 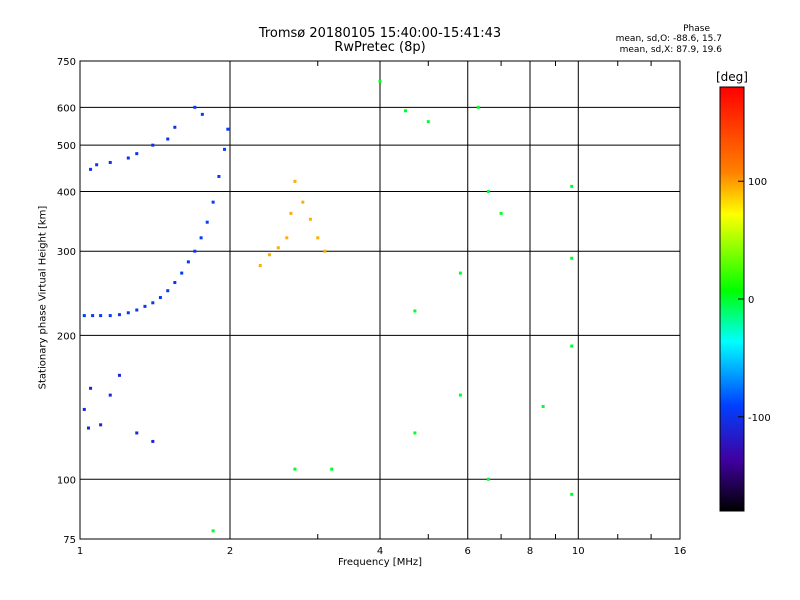 What do you see at coordinates (66, 252) in the screenshot?
I see `y-tick-label: 300` at bounding box center [66, 252].